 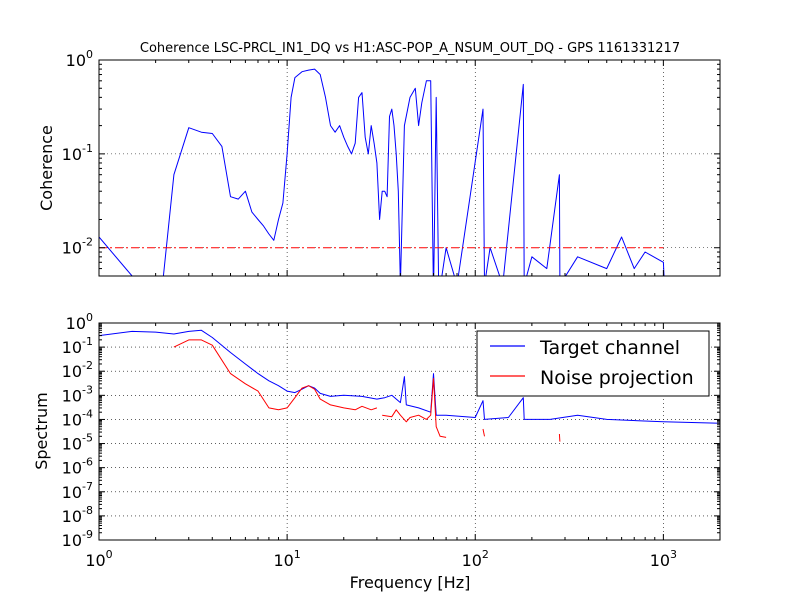 I want to click on y-tick-label: 10⁻⁸, so click(x=77, y=515).